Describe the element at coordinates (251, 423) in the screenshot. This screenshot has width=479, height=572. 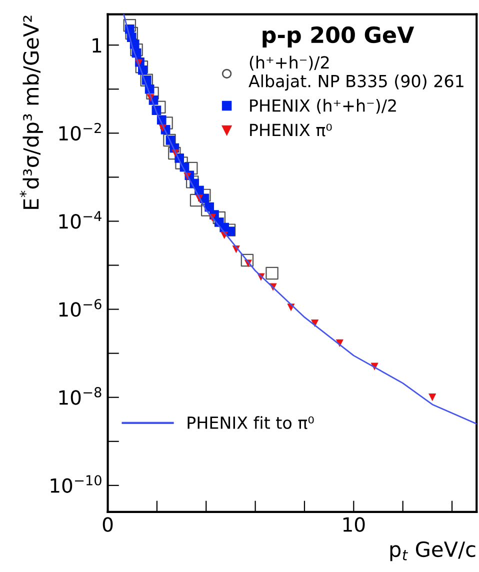
I see `legend-label: PHENIX fit to π⁰` at that location.